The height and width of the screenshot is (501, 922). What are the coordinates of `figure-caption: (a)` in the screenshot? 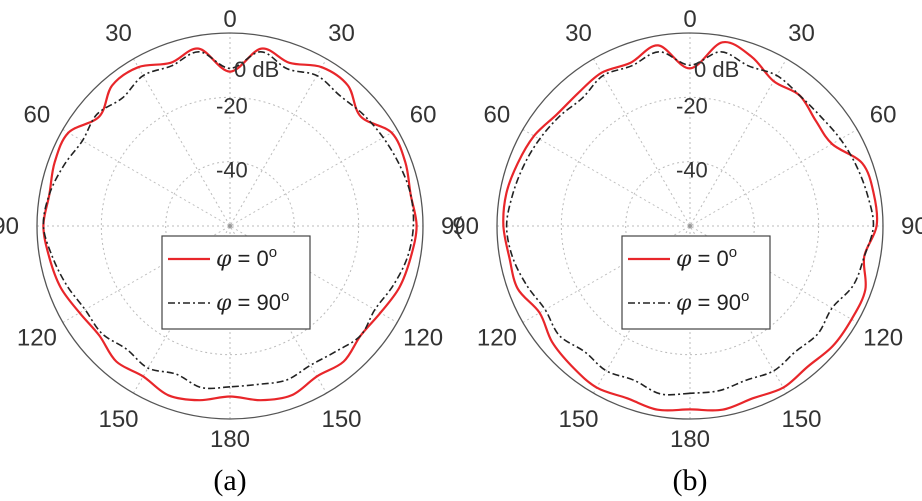 It's located at (229, 480).